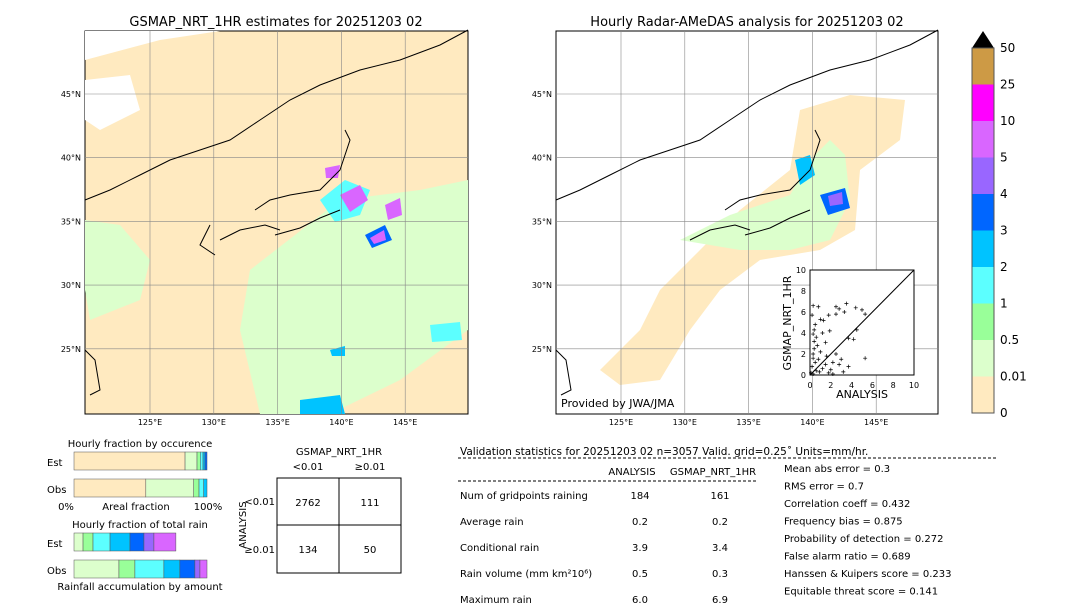  What do you see at coordinates (803, 333) in the screenshot?
I see `y-tick: 4` at bounding box center [803, 333].